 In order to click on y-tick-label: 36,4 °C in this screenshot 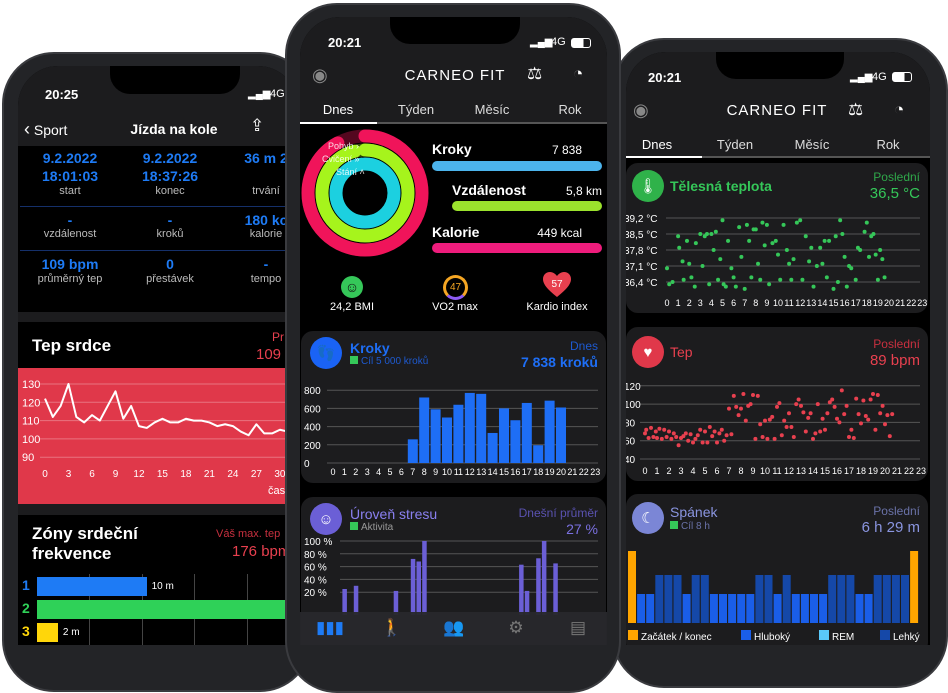, I will do `click(641, 283)`.